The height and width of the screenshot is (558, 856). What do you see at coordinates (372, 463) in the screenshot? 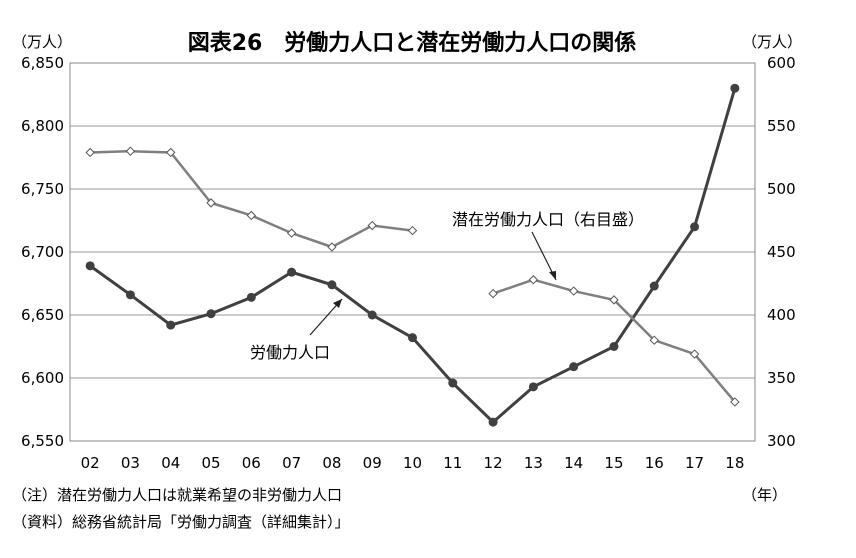
I see `x-tick-label: 09` at bounding box center [372, 463].